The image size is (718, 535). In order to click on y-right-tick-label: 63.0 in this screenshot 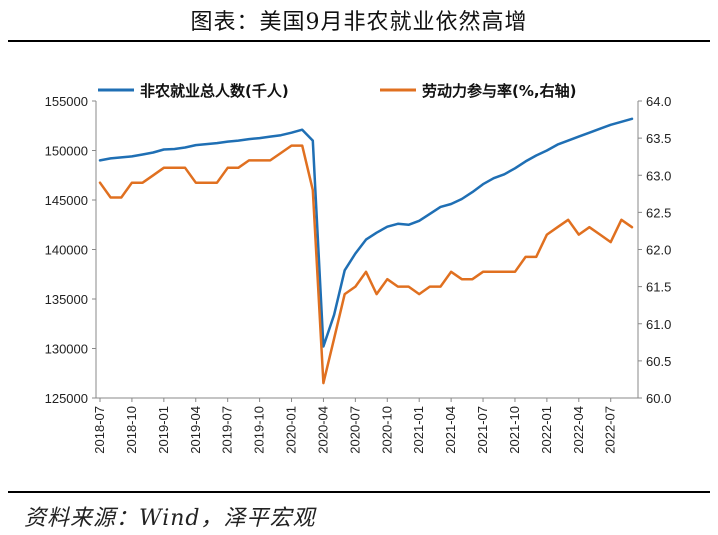, I will do `click(658, 175)`.